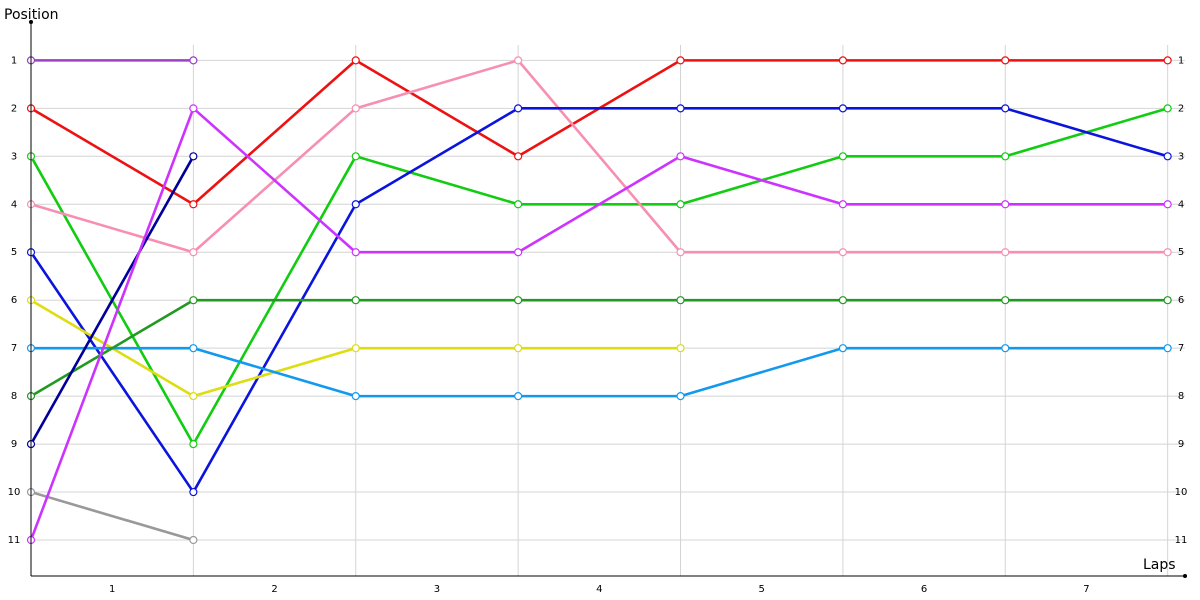 Image resolution: width=1200 pixels, height=600 pixels. I want to click on x-tick-label: 3, so click(437, 589).